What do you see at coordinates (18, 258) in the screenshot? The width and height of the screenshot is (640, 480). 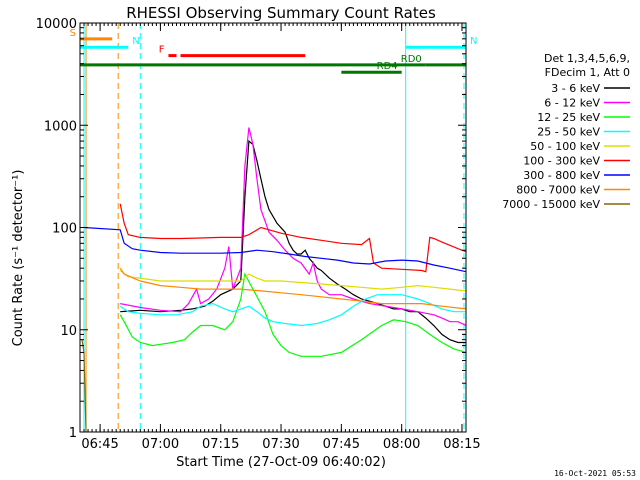 I see `y-axis-label: Count Rate (s⁻¹ detector⁻¹)` at bounding box center [18, 258].